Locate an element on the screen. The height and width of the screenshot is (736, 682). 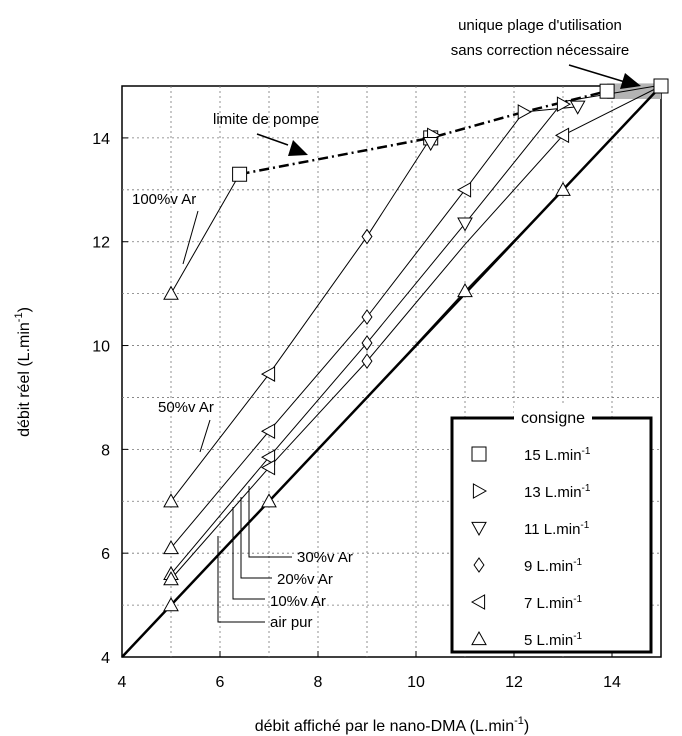
legend-marker-triangle-down is located at coordinates (479, 529).